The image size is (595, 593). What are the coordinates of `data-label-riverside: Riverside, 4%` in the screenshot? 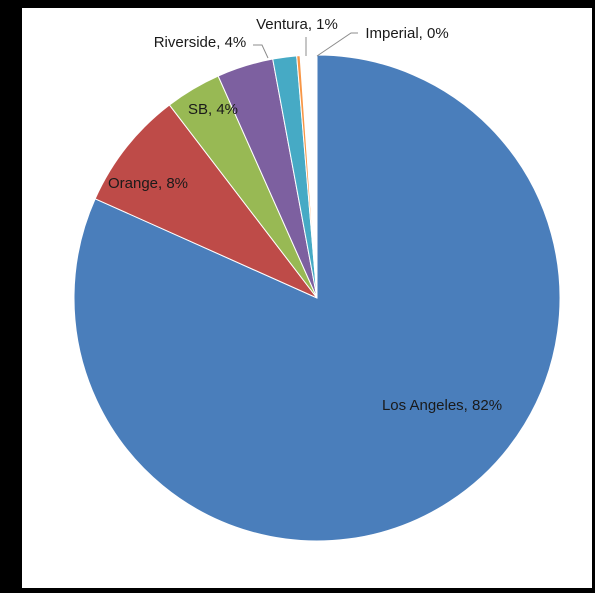 It's located at (200, 42).